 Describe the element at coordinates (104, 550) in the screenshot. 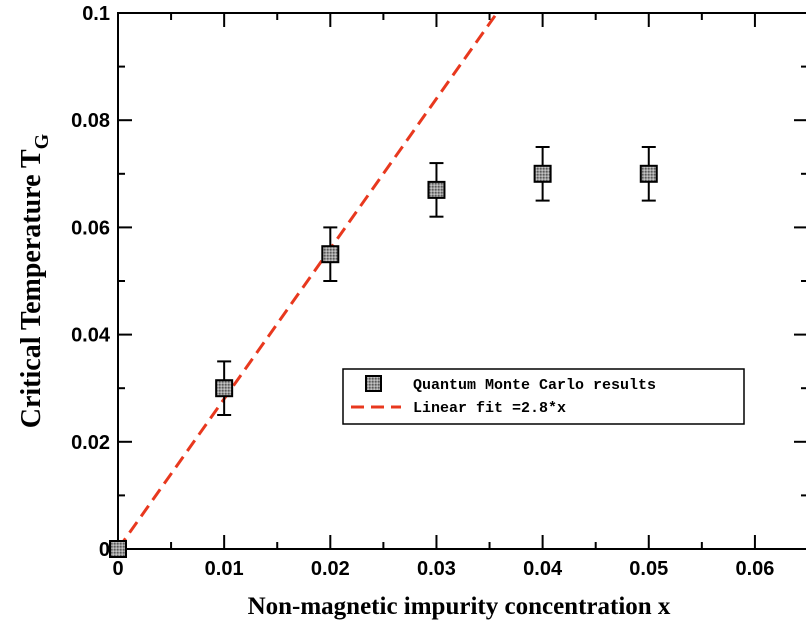

I see `y-tick-label: 0` at that location.